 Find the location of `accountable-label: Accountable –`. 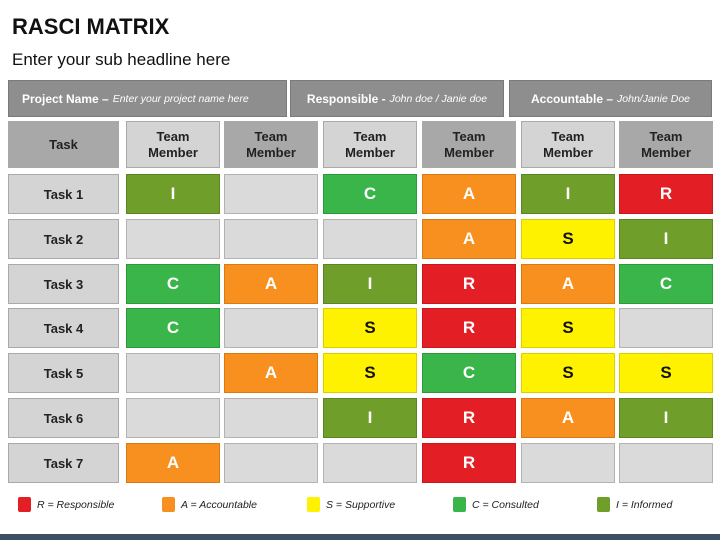

accountable-label: Accountable – is located at coordinates (572, 98).